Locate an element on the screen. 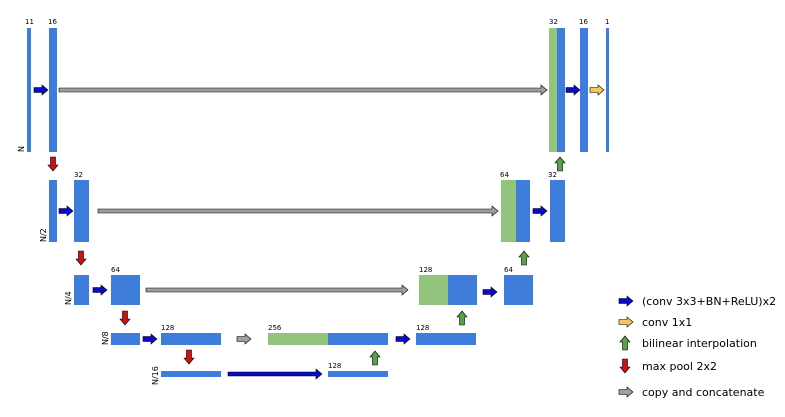 The height and width of the screenshot is (417, 785). dec-l1-conv-block is located at coordinates (557, 211).